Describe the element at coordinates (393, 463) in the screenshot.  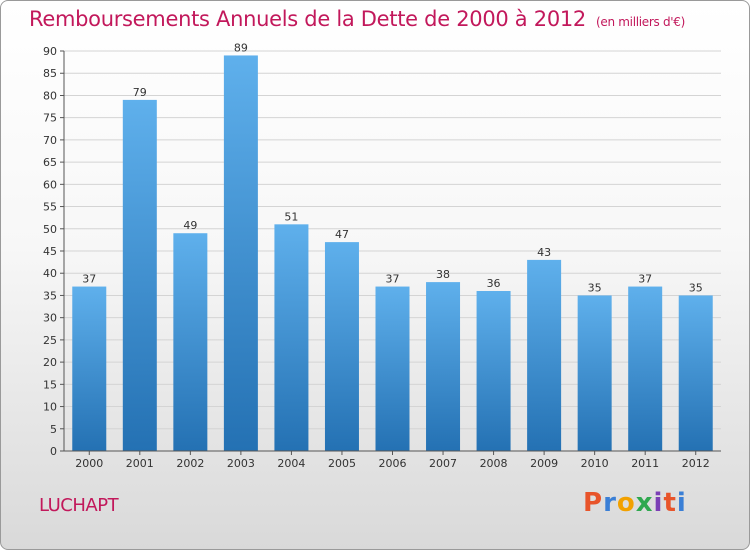
I see `x-tick-label-2006: 2006` at that location.